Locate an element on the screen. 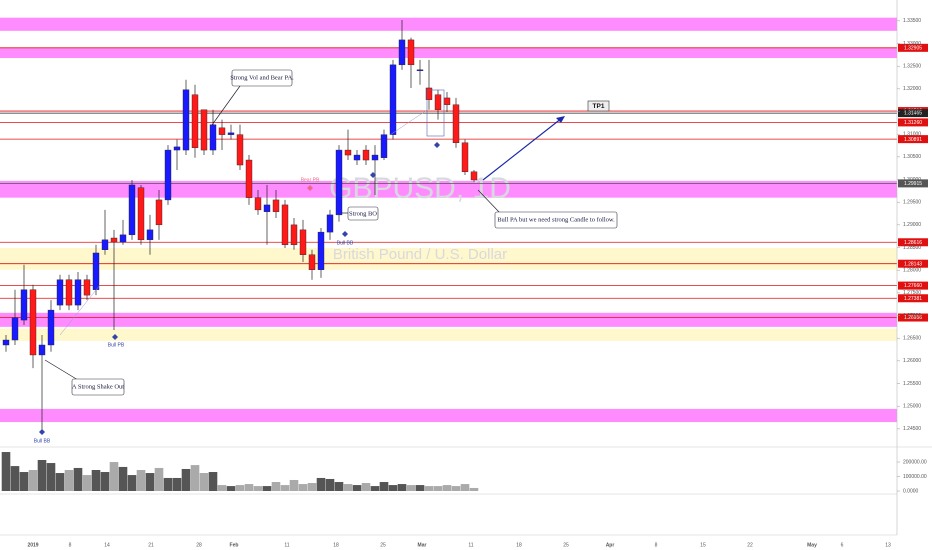  watermark-sub: British Pound / U.S. Dollar is located at coordinates (420, 254).